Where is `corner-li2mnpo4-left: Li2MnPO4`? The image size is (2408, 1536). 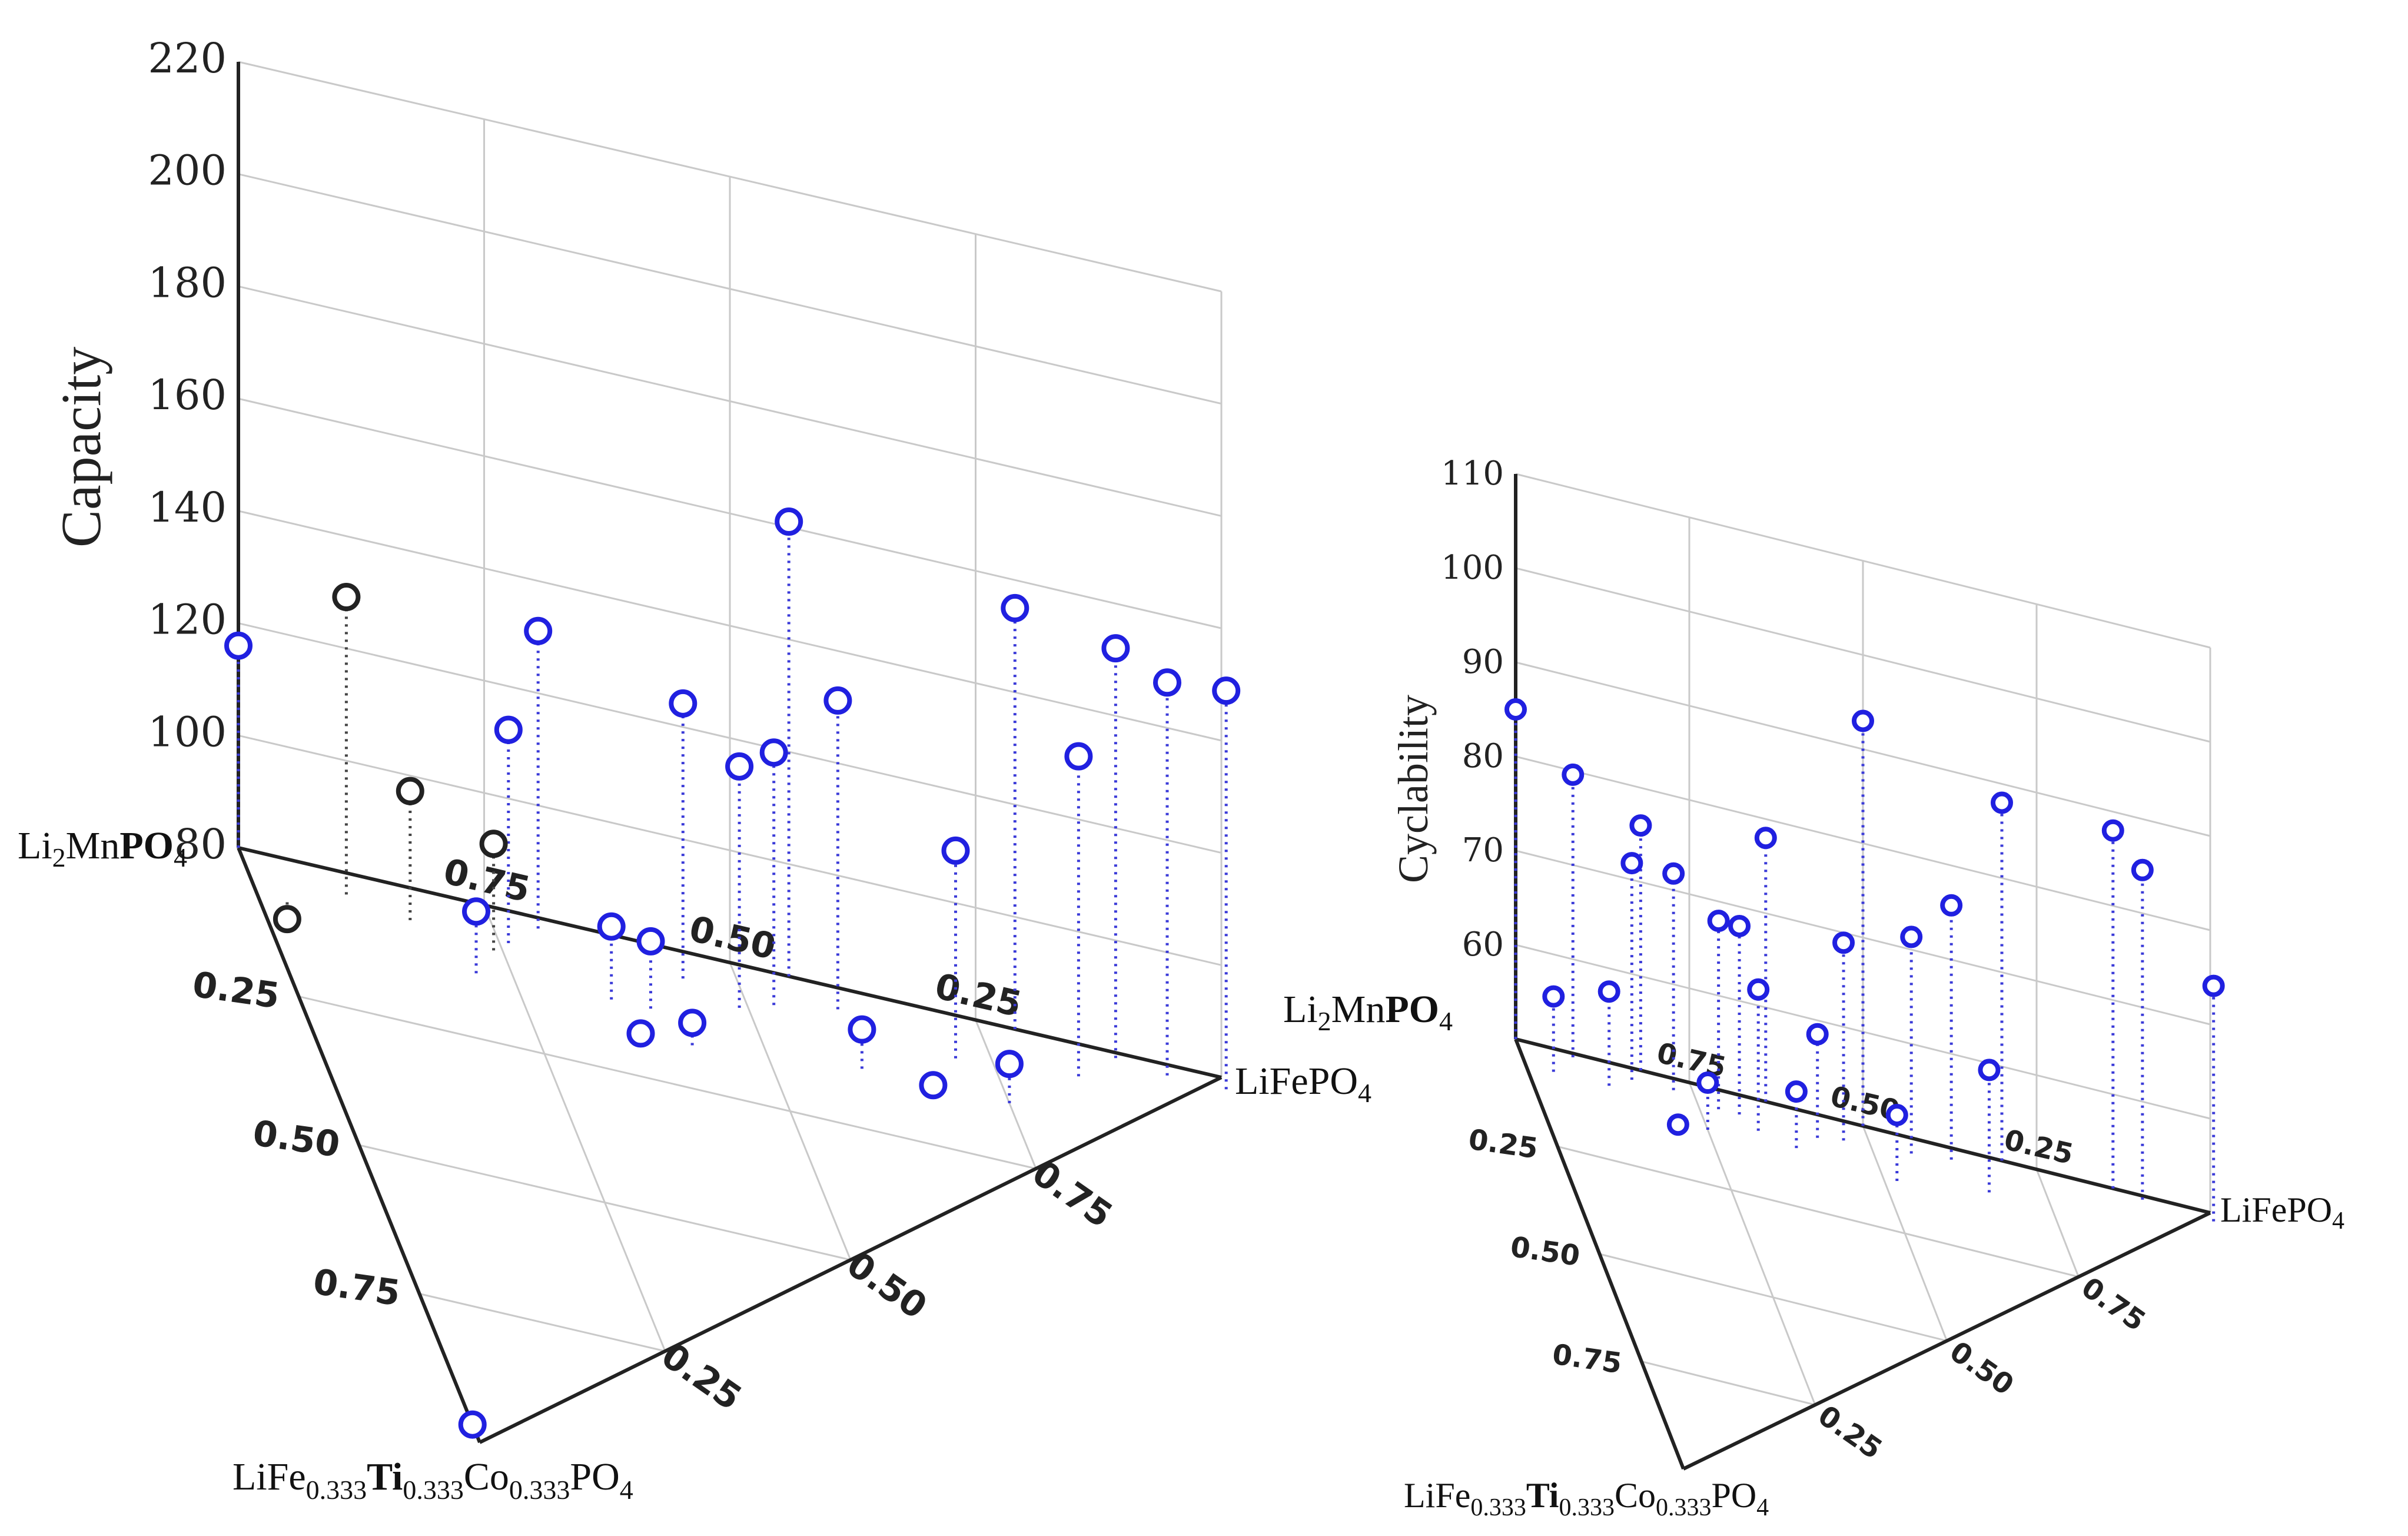
corner-li2mnpo4-left: Li2MnPO4 is located at coordinates (102, 848).